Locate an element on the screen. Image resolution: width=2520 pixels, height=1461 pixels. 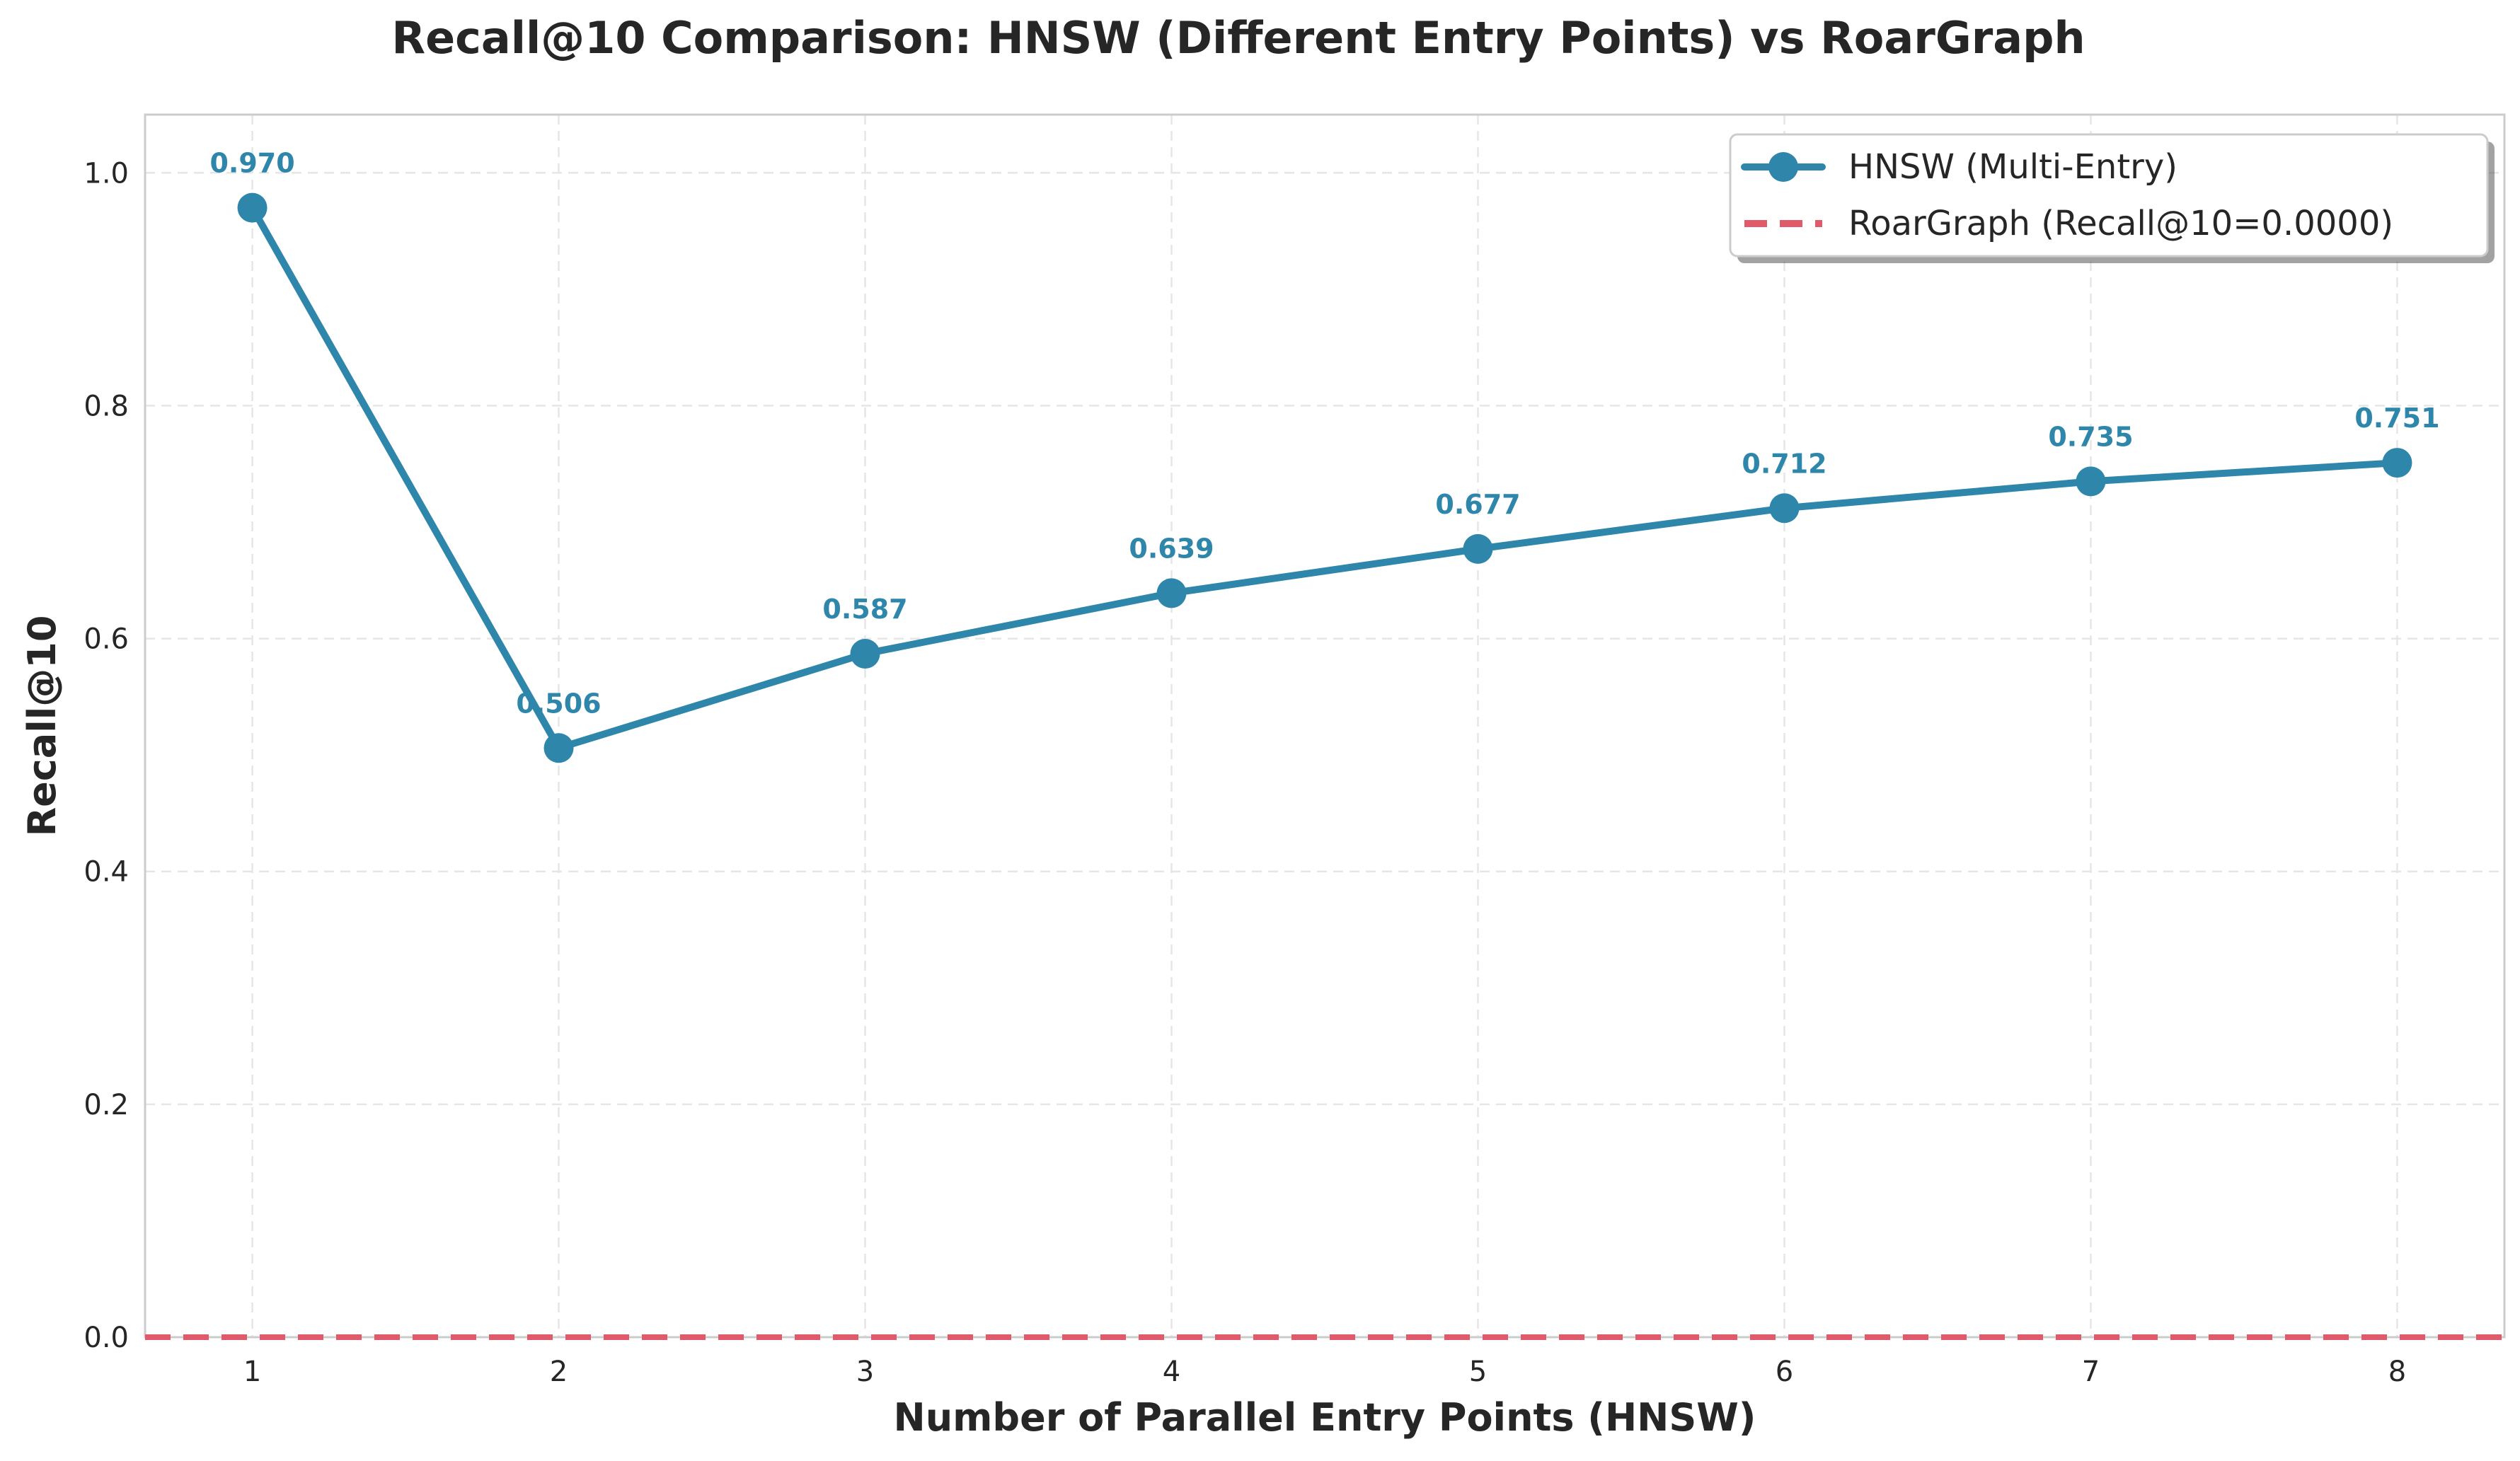
x-tick-labels: 1 2 3 4 5 6 7 8 is located at coordinates (1325, 1372).